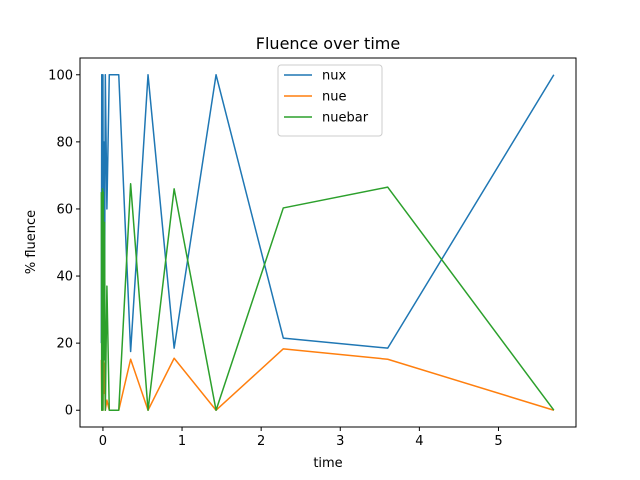 The width and height of the screenshot is (640, 480). I want to click on x-axis: 0 1 2 3 4 5, so click(301, 438).